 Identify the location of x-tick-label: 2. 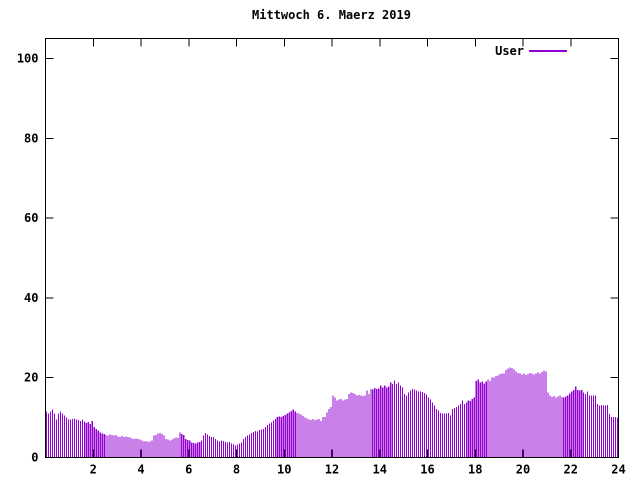
(93, 470).